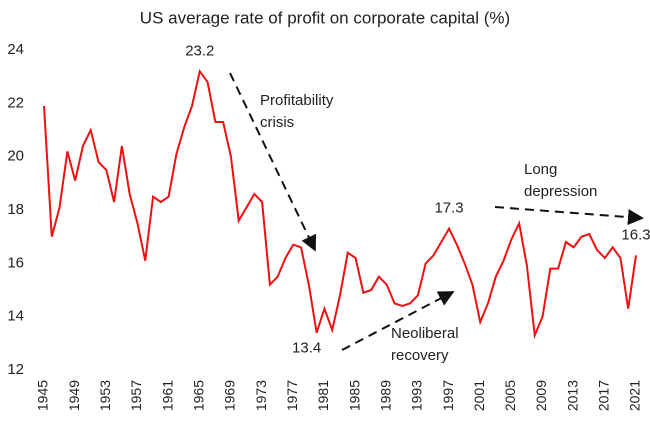  What do you see at coordinates (15, 209) in the screenshot?
I see `y-tick-label: 18` at bounding box center [15, 209].